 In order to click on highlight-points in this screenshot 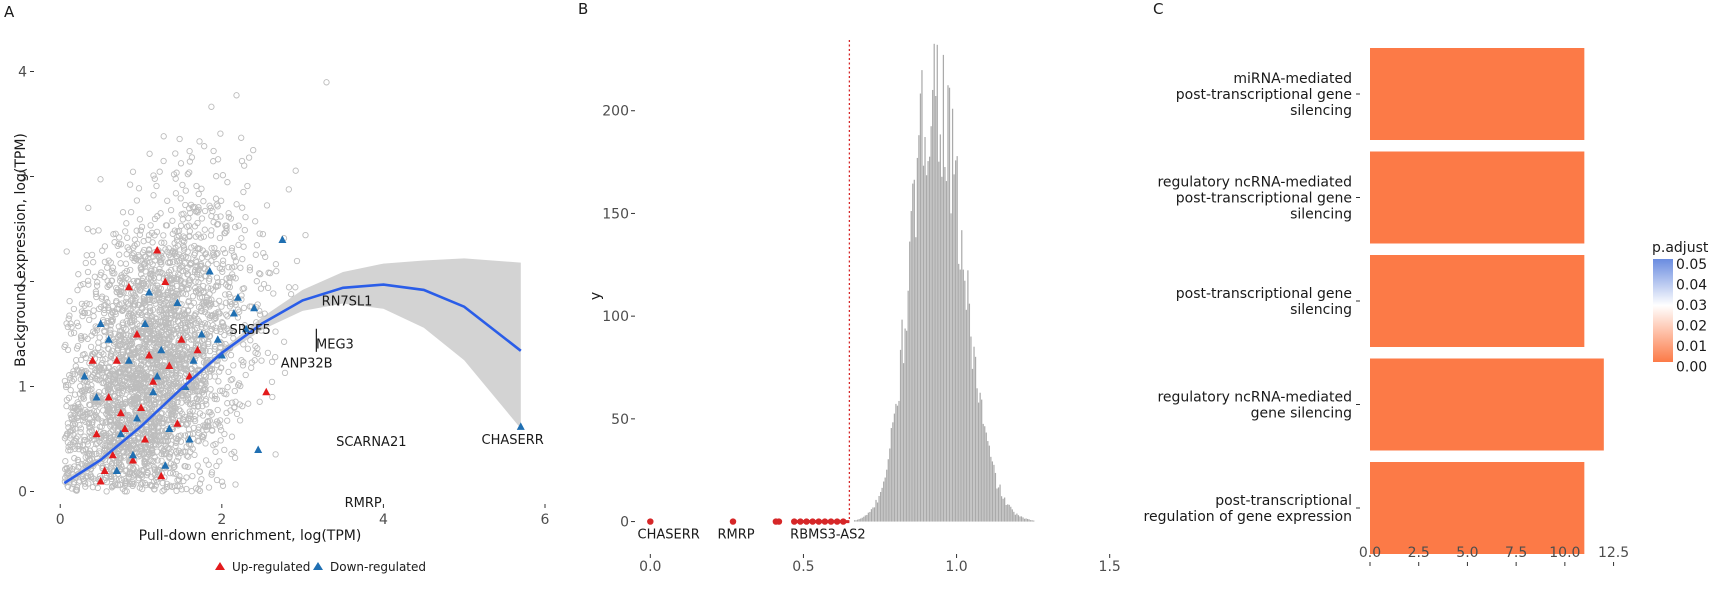, I will do `click(748, 521)`.